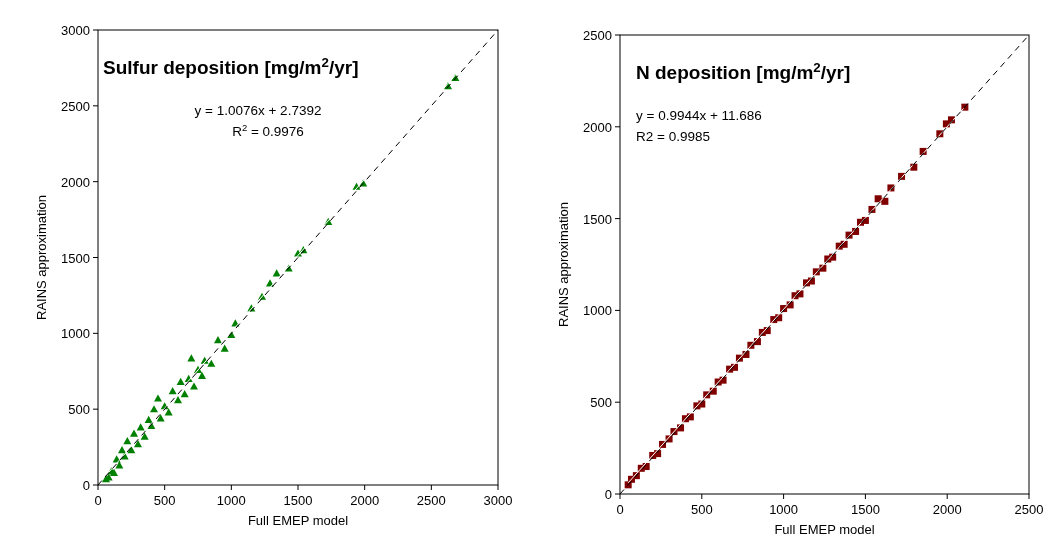 The width and height of the screenshot is (1048, 546). I want to click on annotation: y = 1.0076x + 2.7392, so click(258, 110).